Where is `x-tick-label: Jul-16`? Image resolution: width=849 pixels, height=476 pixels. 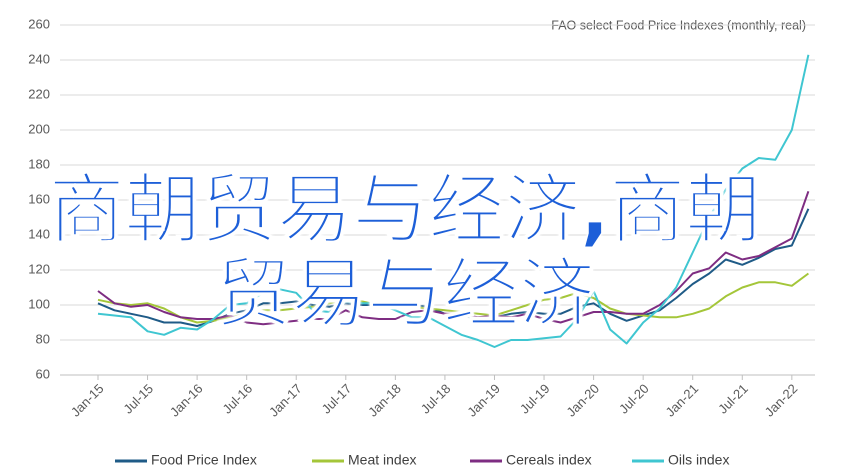
x-tick-label: Jul-16 is located at coordinates (238, 399).